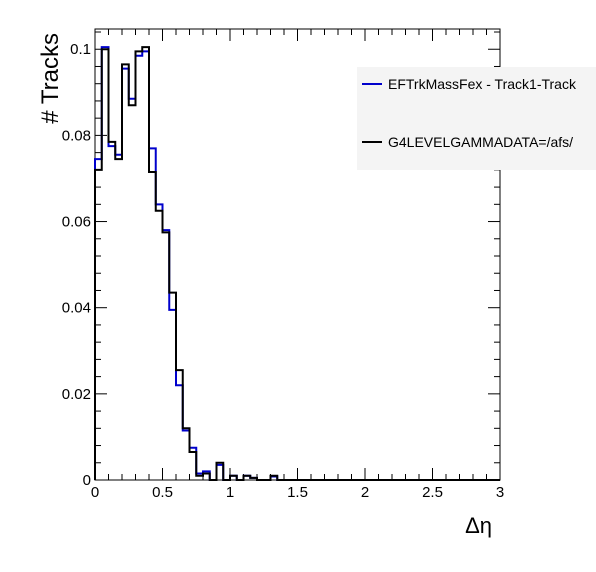 The image size is (596, 572). Describe the element at coordinates (230, 492) in the screenshot. I see `x-tick-label: 1` at that location.